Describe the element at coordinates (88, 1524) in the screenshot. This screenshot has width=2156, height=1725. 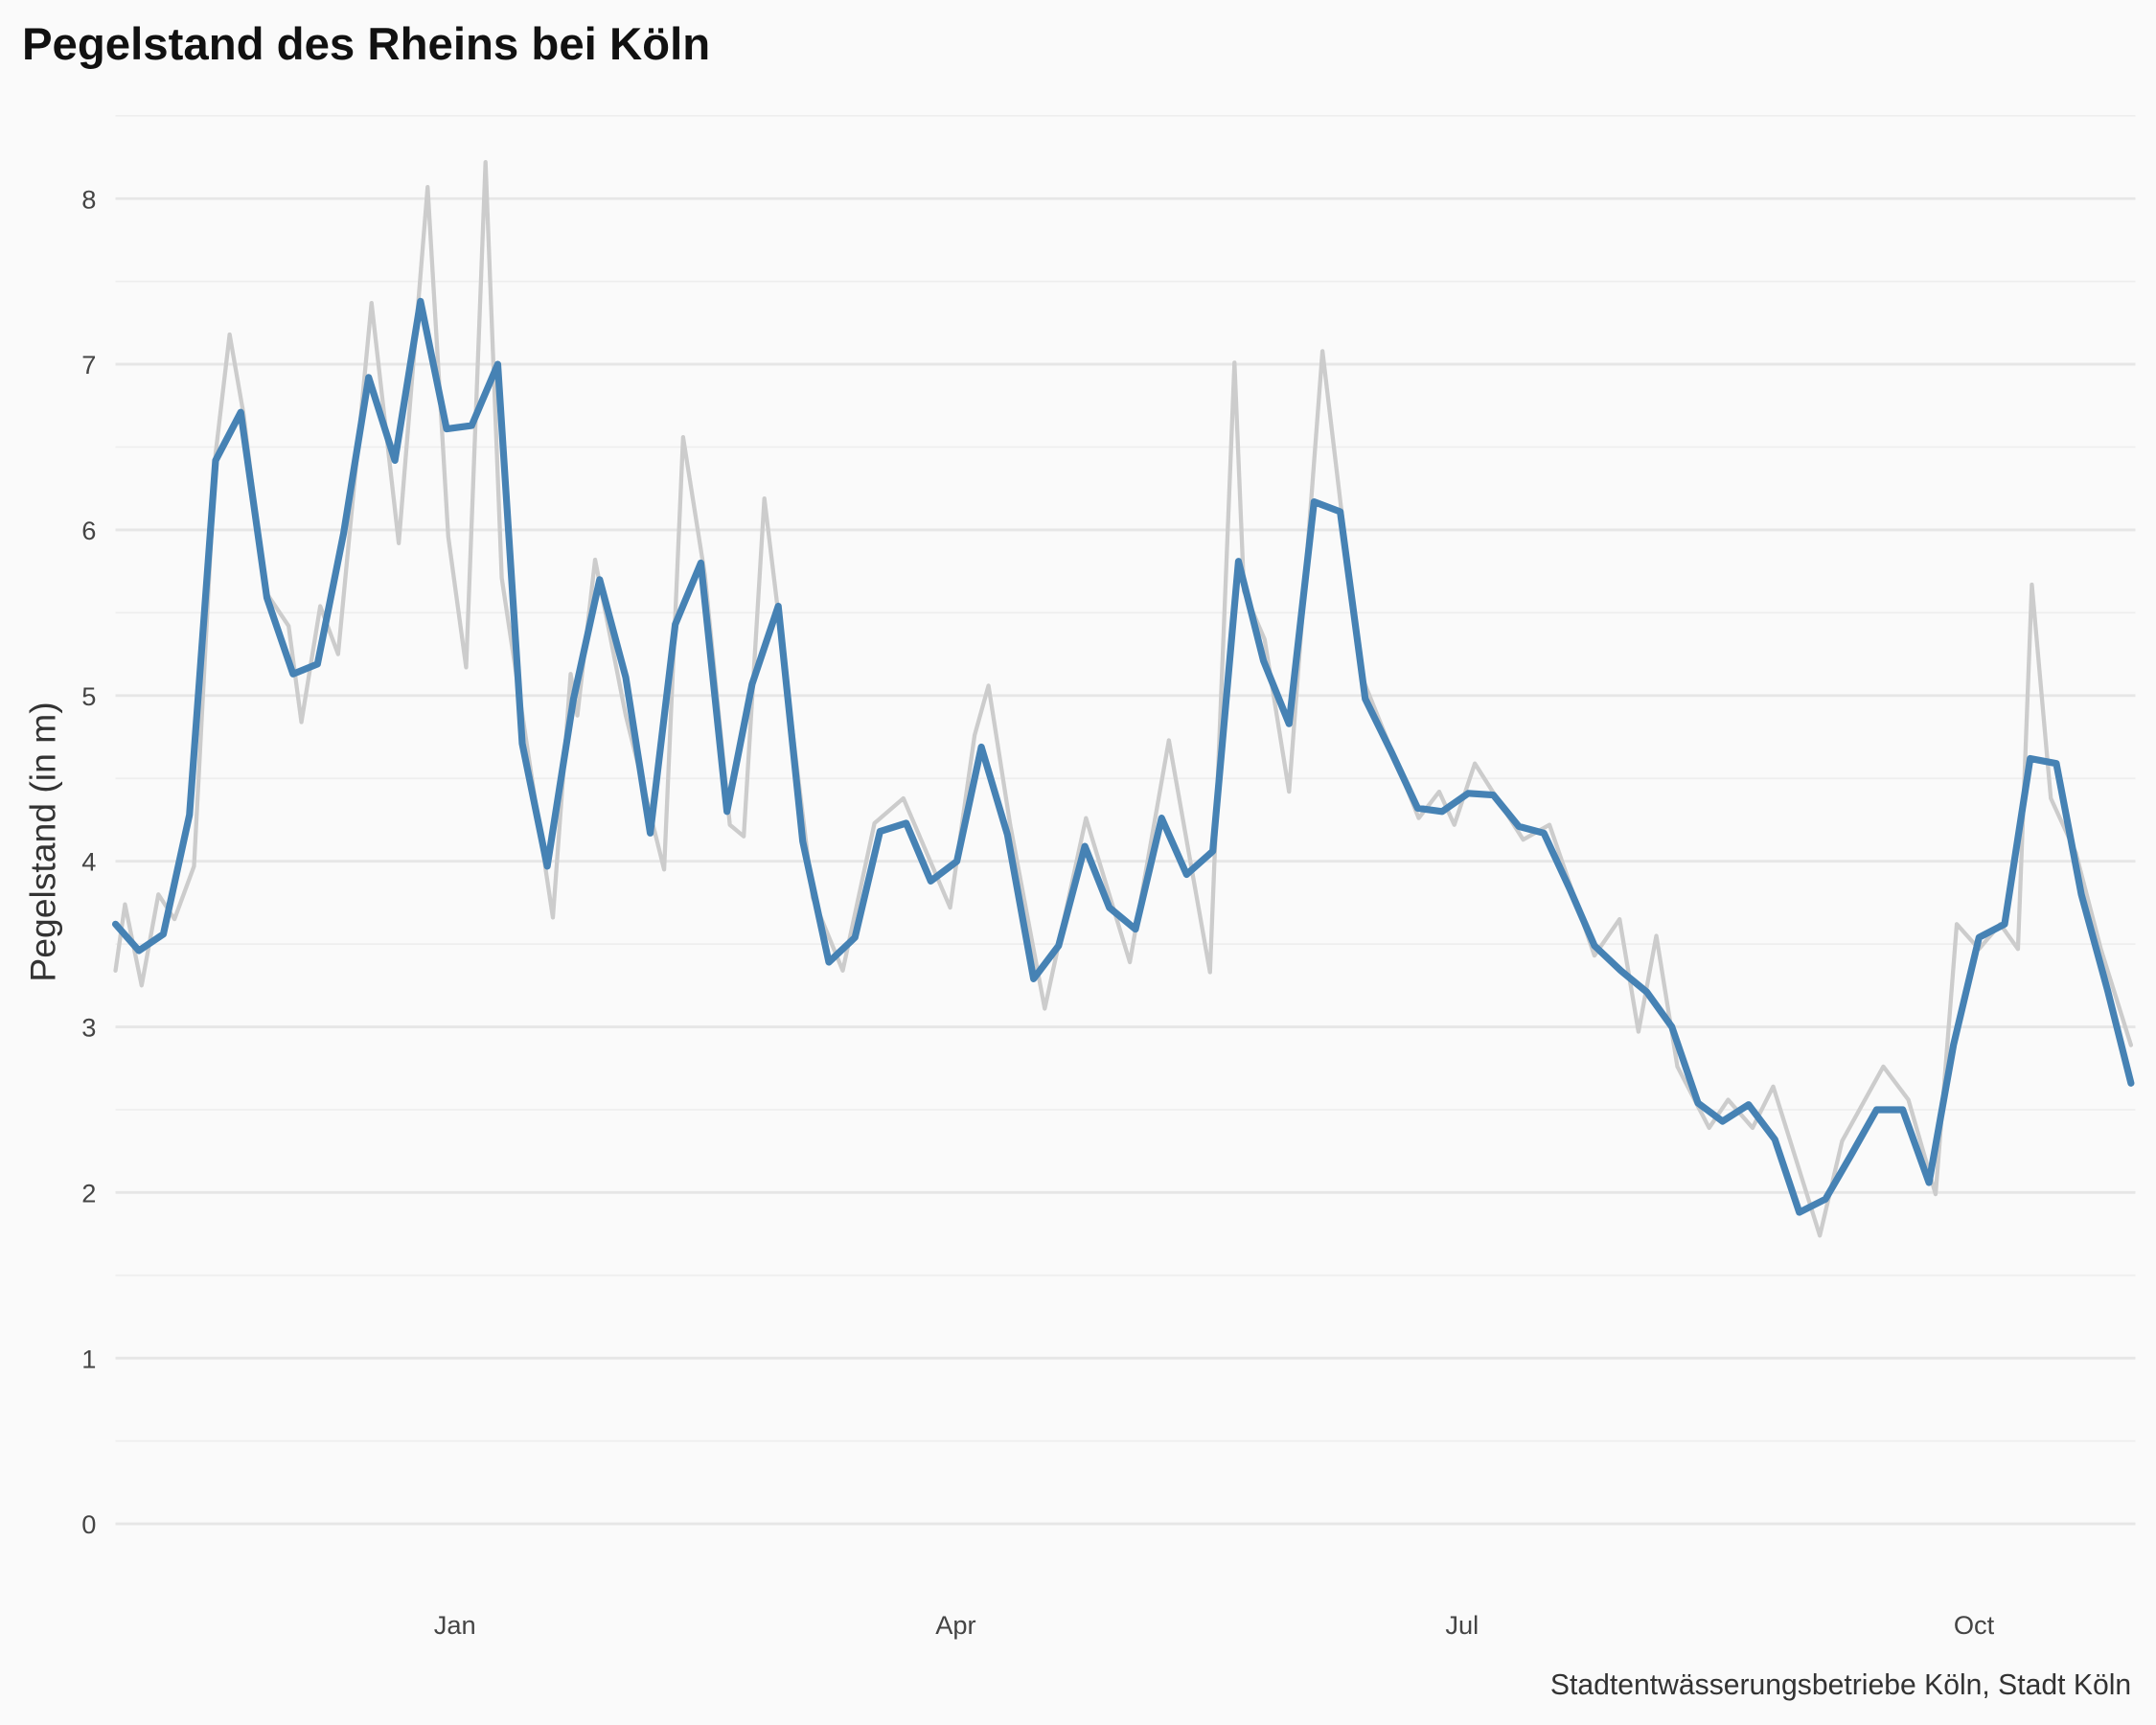
I see `y-tick-label: 0` at that location.